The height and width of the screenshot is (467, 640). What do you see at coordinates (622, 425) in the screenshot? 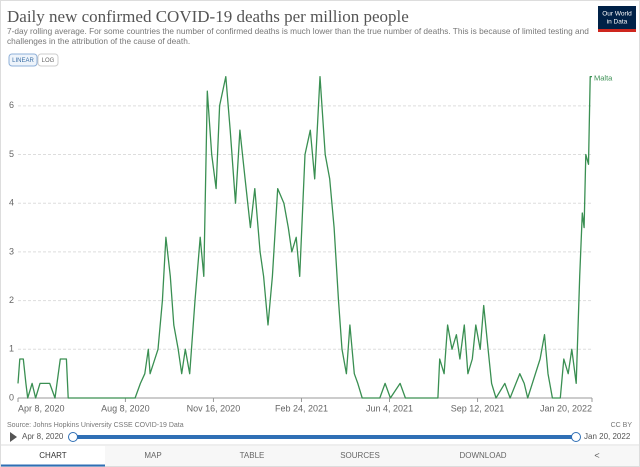
I see `license: CC BY` at bounding box center [622, 425].